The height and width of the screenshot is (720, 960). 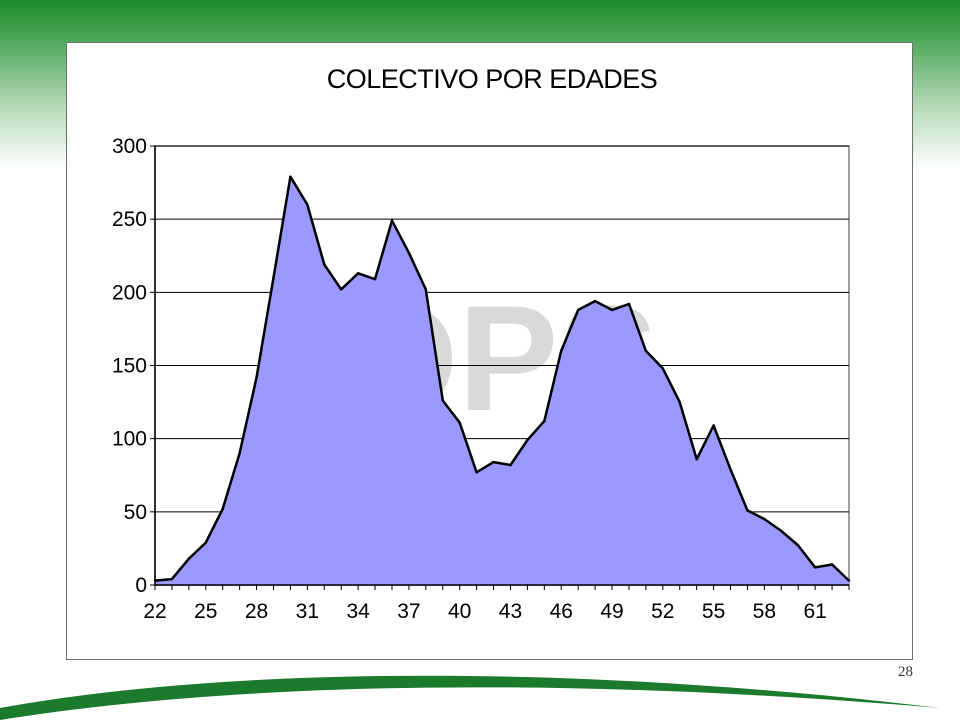 I want to click on x-tick-label: 55, so click(x=713, y=611).